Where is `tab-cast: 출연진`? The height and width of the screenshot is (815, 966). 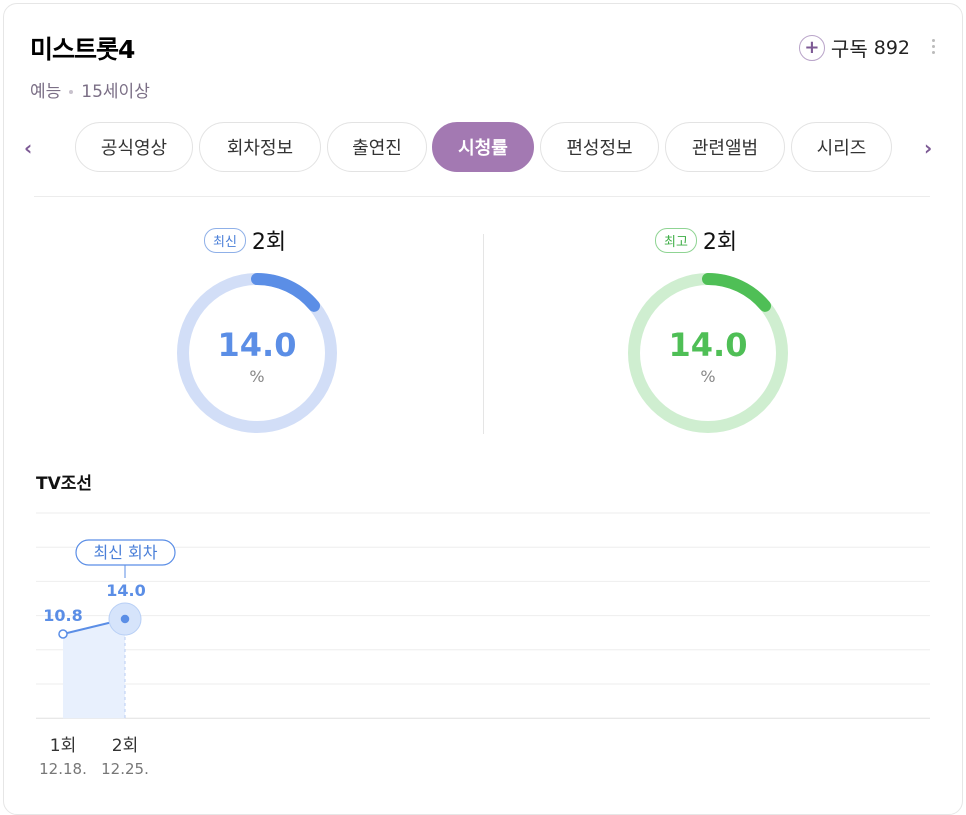 tab-cast: 출연진 is located at coordinates (377, 147).